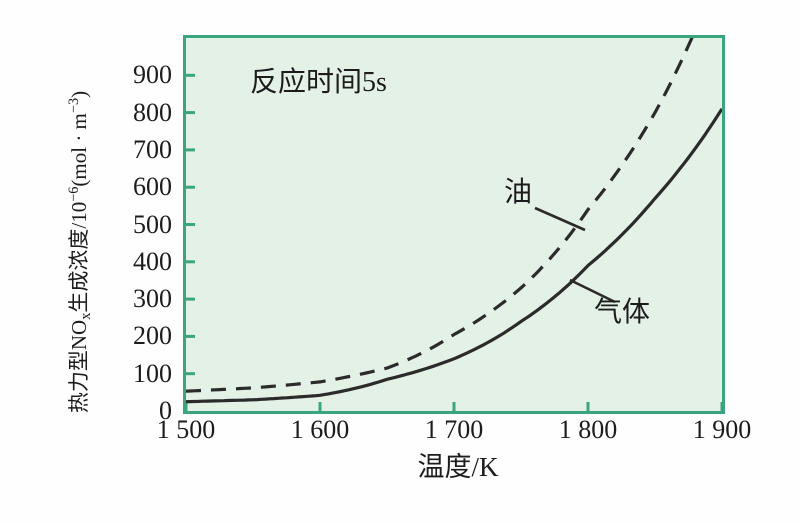 The image size is (800, 523). What do you see at coordinates (560, 219) in the screenshot?
I see `oil-label-leader-line` at bounding box center [560, 219].